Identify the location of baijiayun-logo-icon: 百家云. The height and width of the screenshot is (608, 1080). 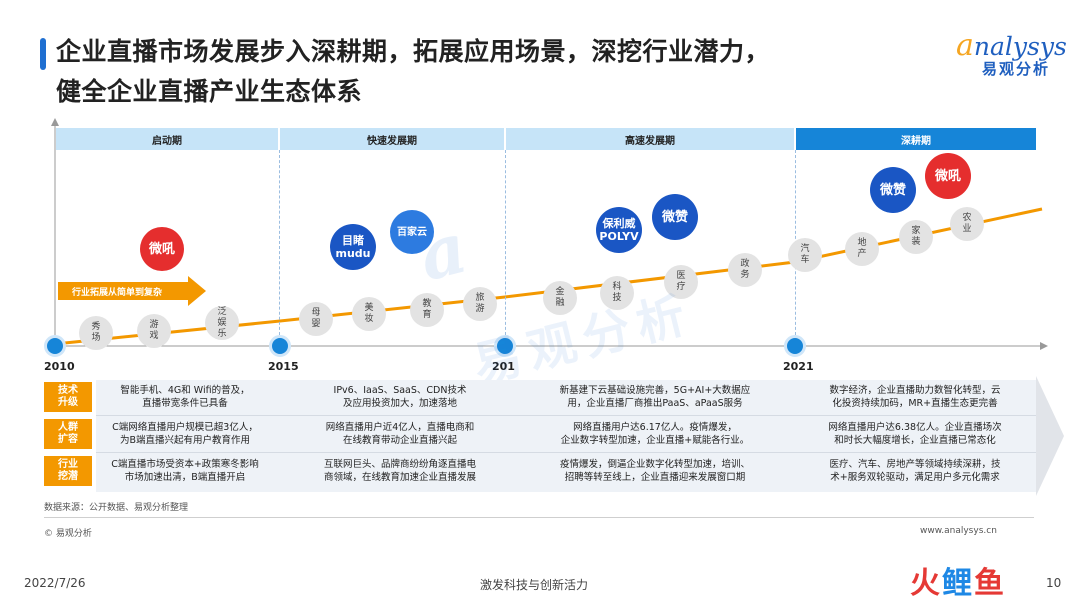
(412, 232).